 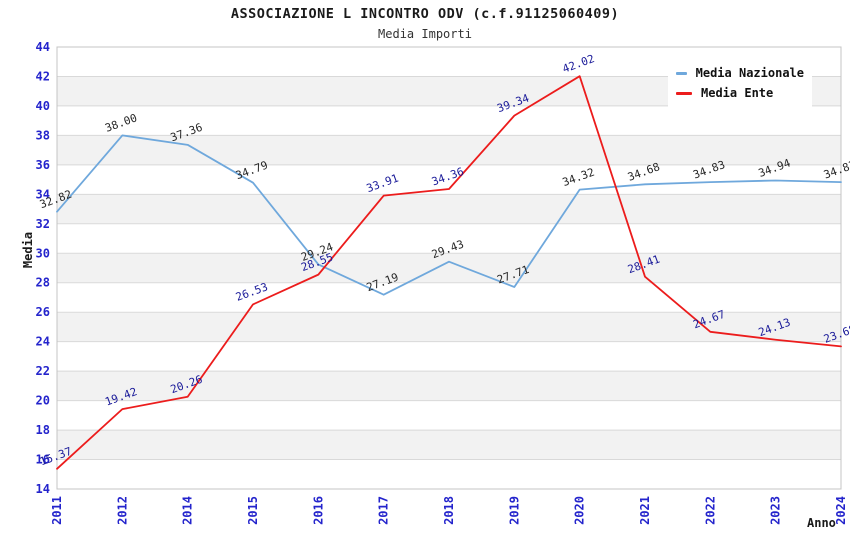 What do you see at coordinates (43, 489) in the screenshot?
I see `y-tick-label: 14` at bounding box center [43, 489].